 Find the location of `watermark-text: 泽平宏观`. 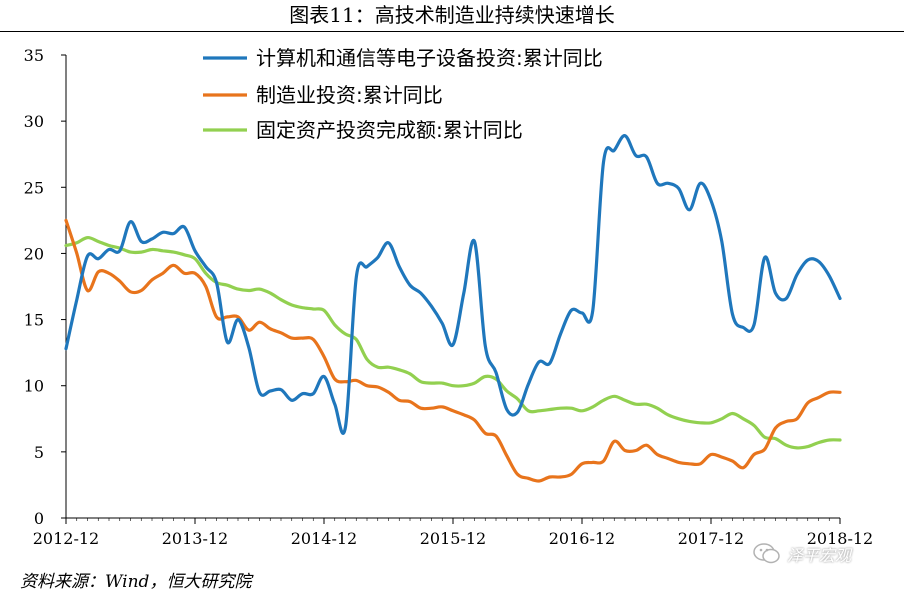

watermark-text: 泽平宏观 is located at coordinates (819, 555).